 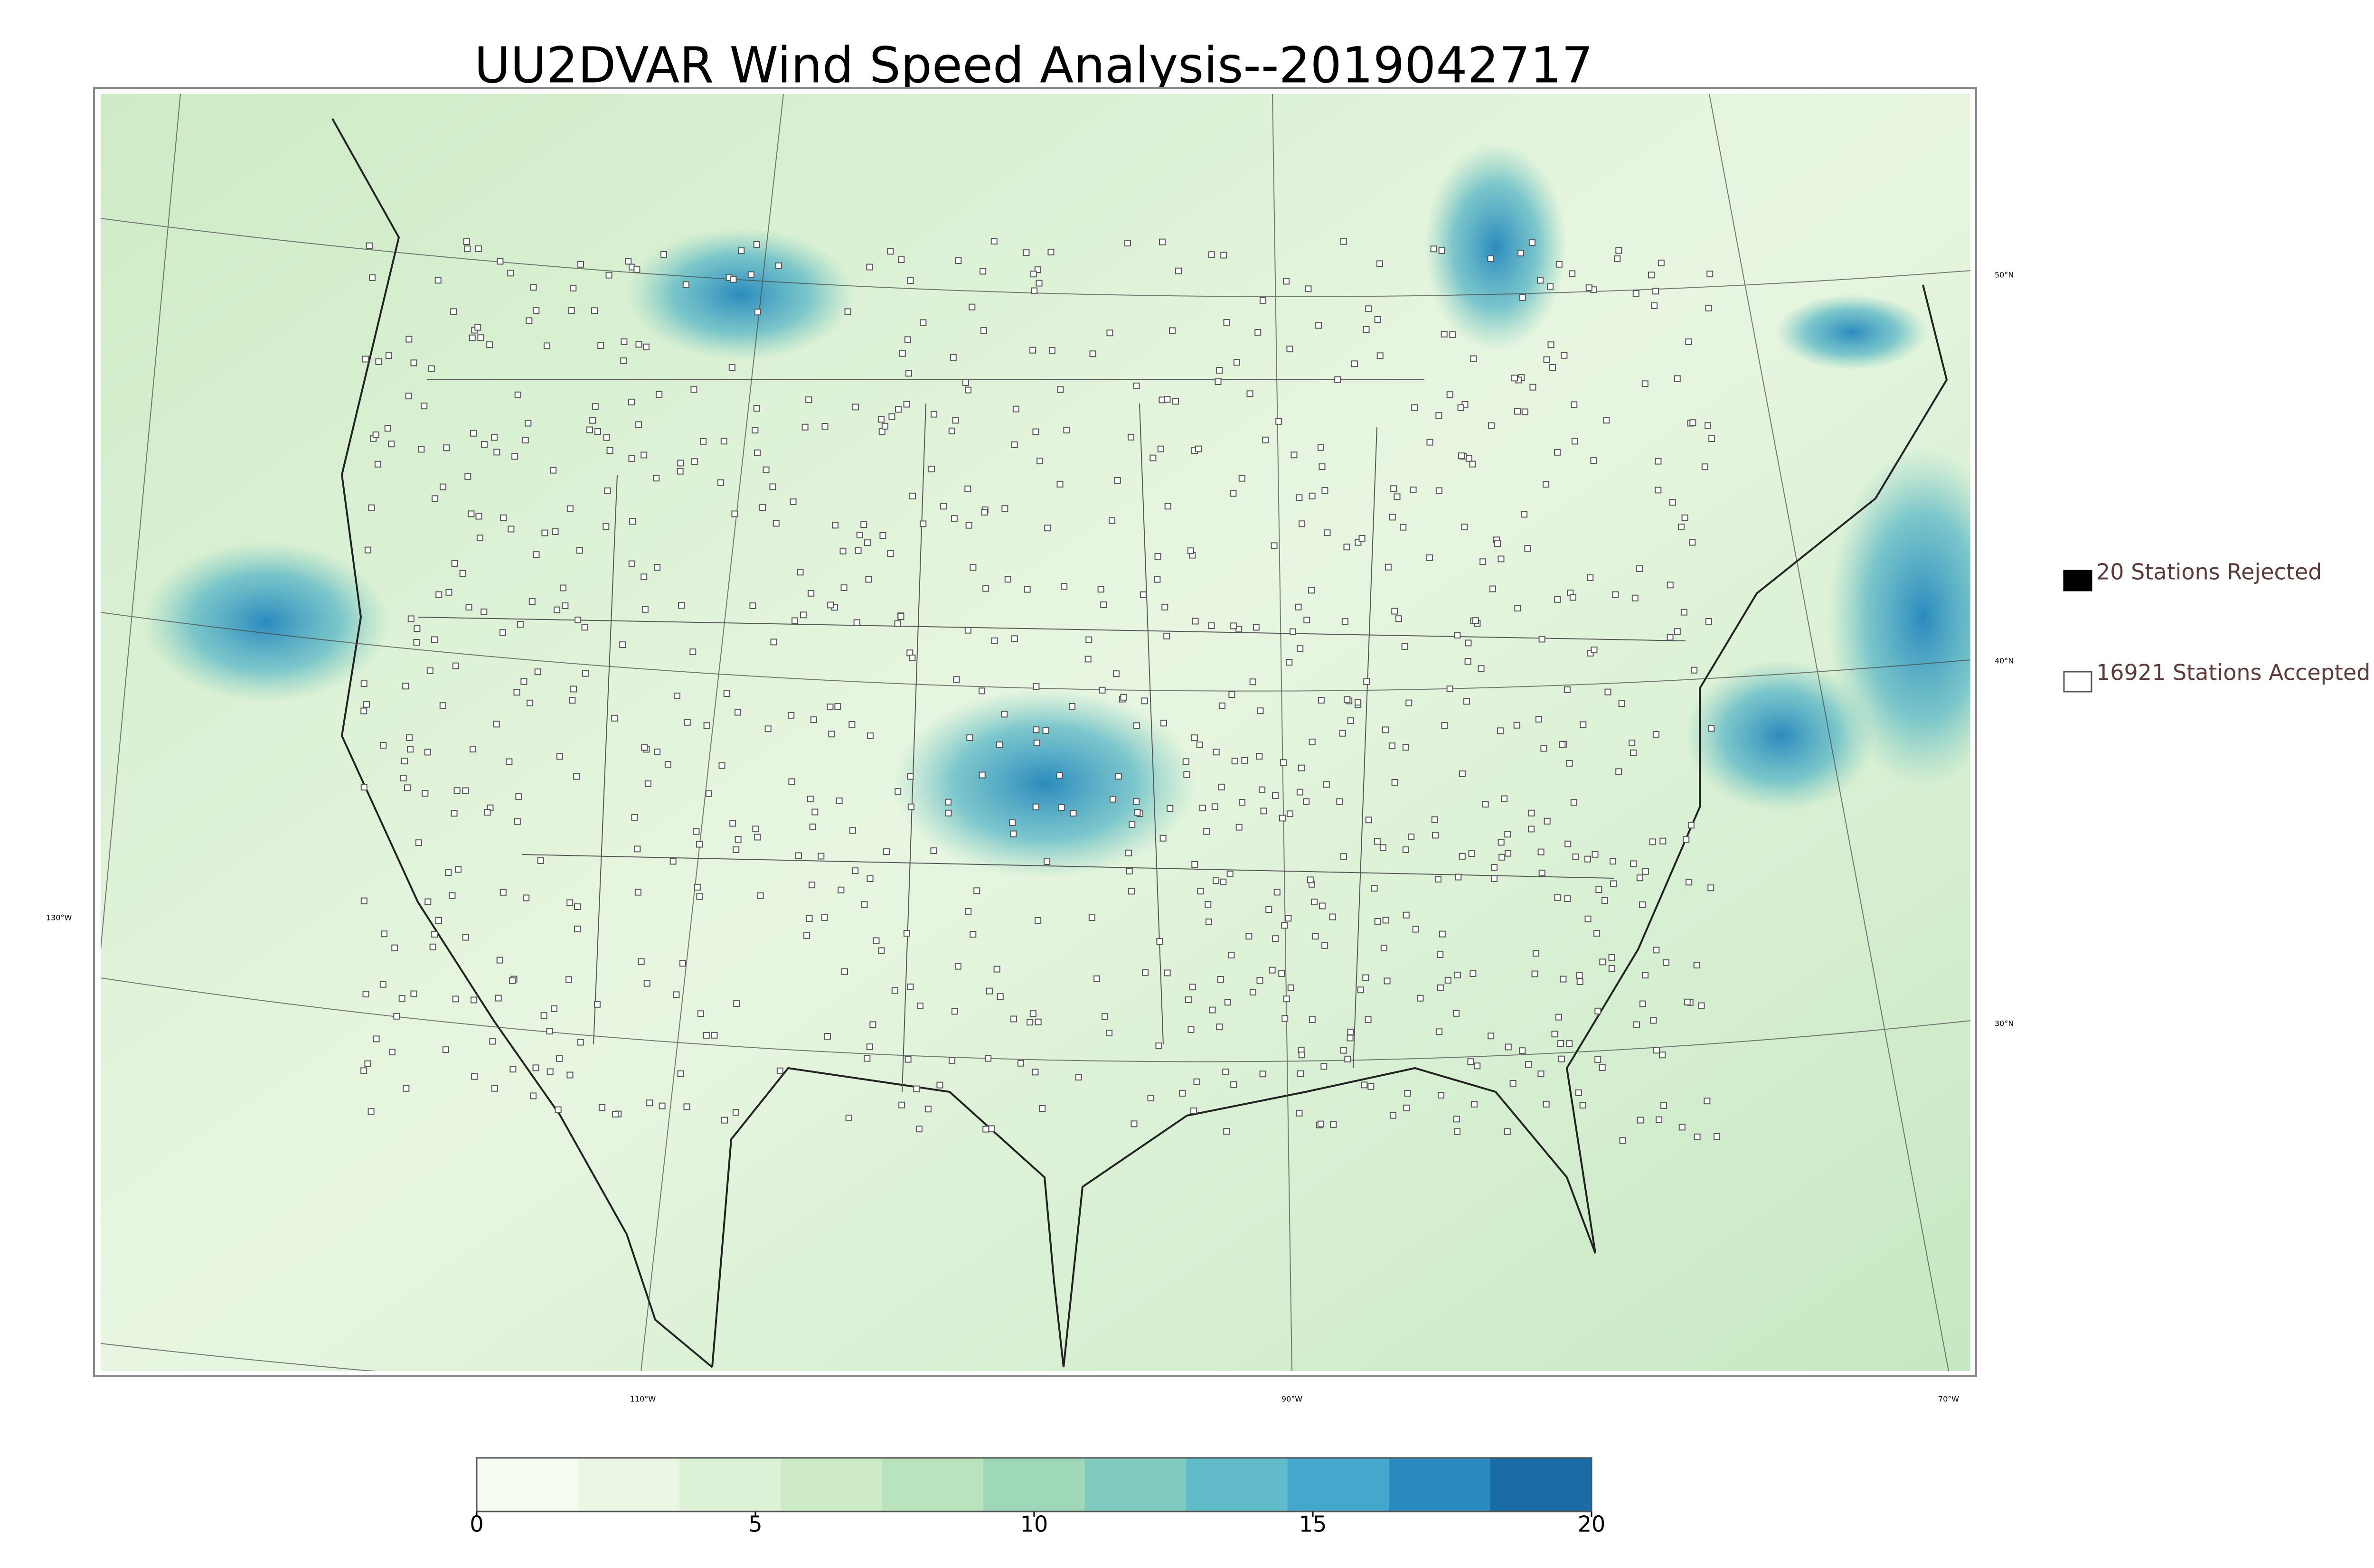 What do you see at coordinates (265, 622) in the screenshot?
I see `wind-blob` at bounding box center [265, 622].